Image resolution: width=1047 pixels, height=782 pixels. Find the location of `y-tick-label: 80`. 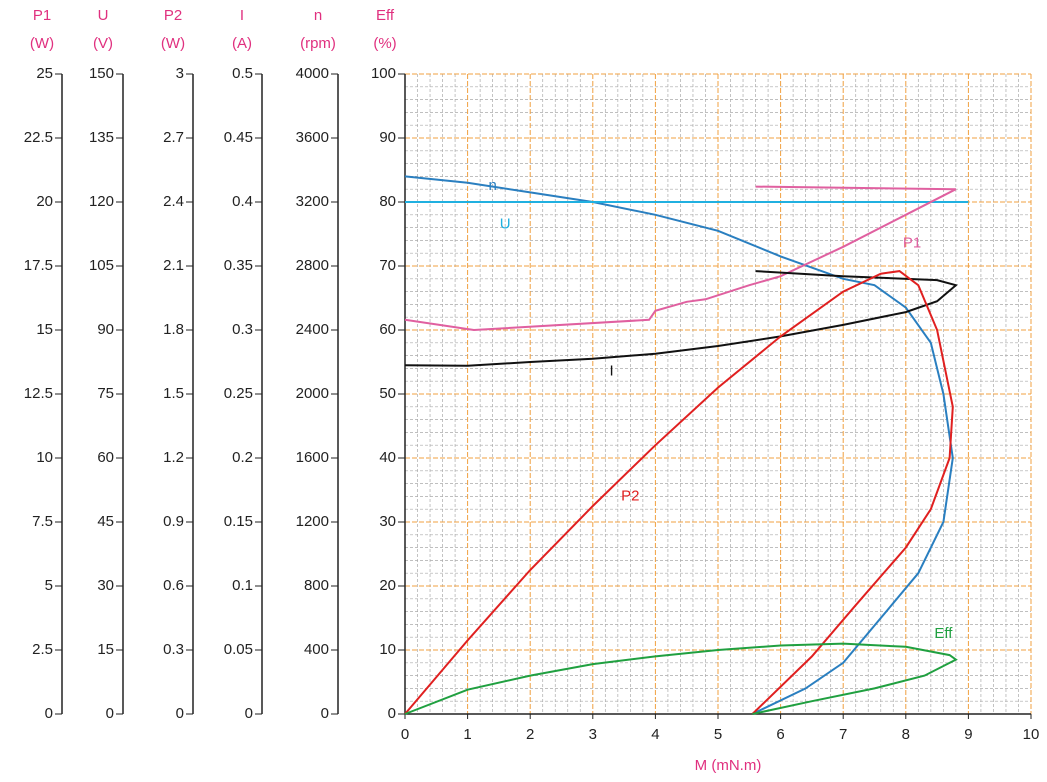

y-tick-label: 80 is located at coordinates (387, 201).